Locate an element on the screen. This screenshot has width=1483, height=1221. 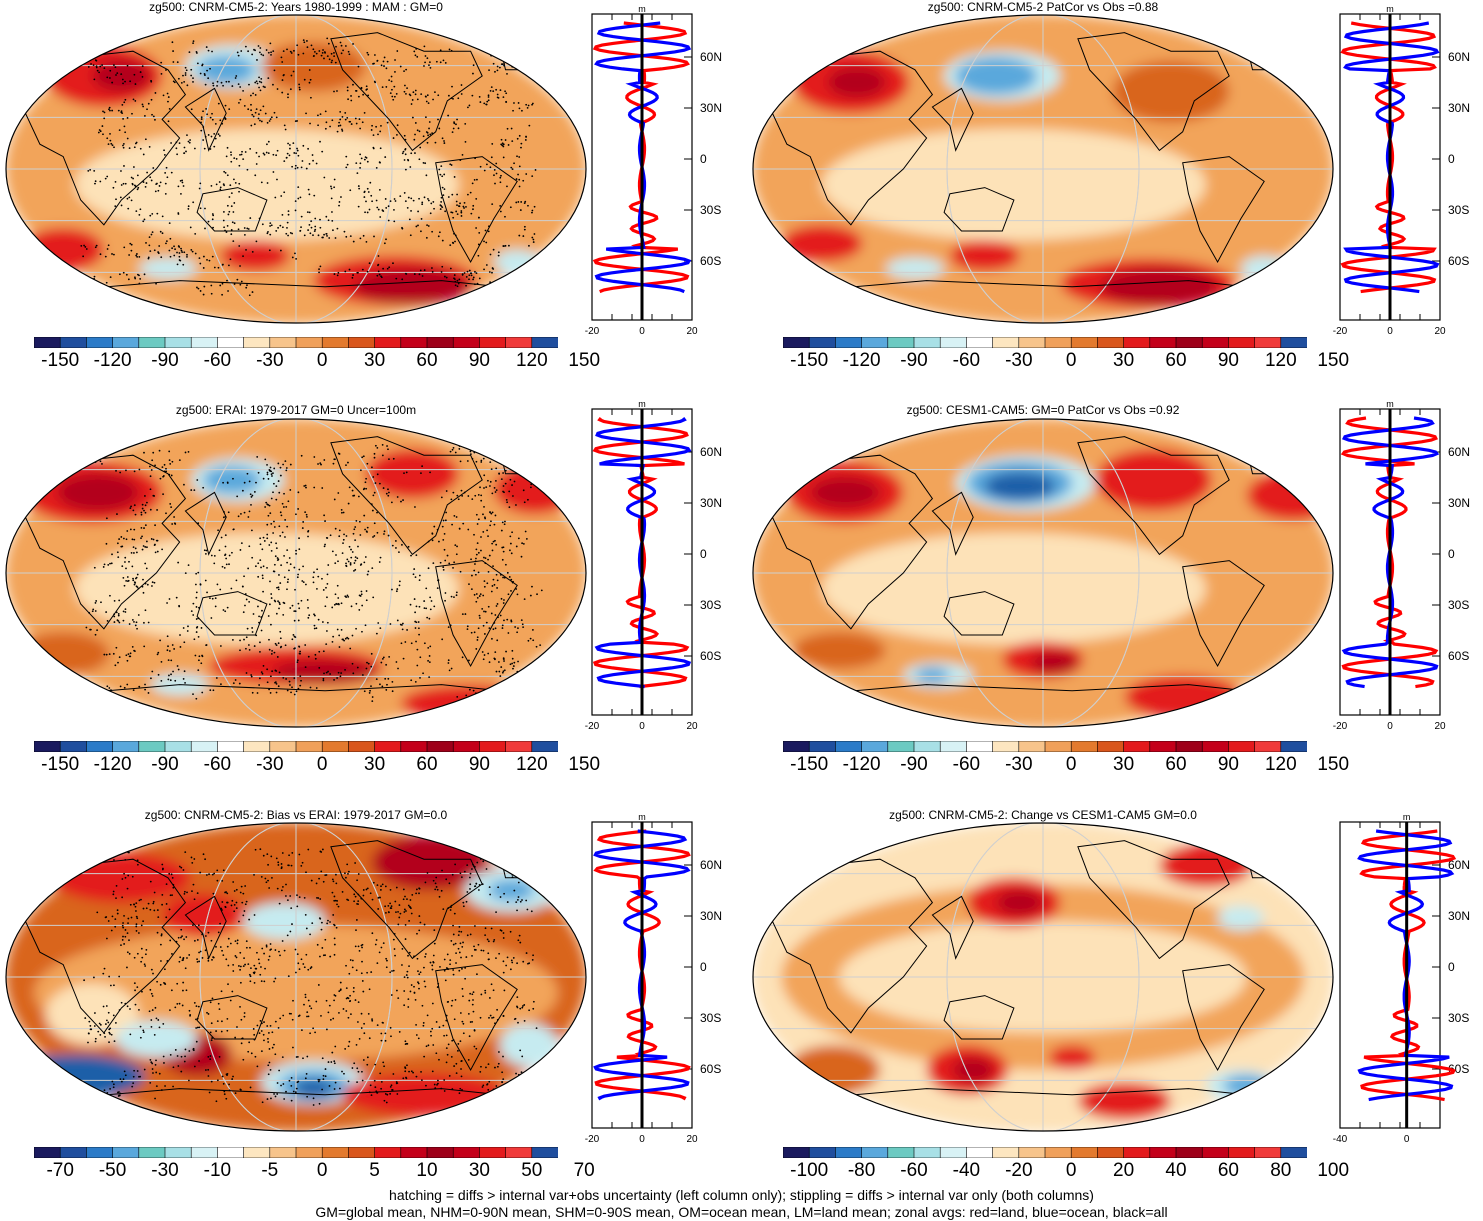
panel-title: zg500: CNRM-CM5-2 PatCor vs Obs =0.88 is located at coordinates (1043, 7).